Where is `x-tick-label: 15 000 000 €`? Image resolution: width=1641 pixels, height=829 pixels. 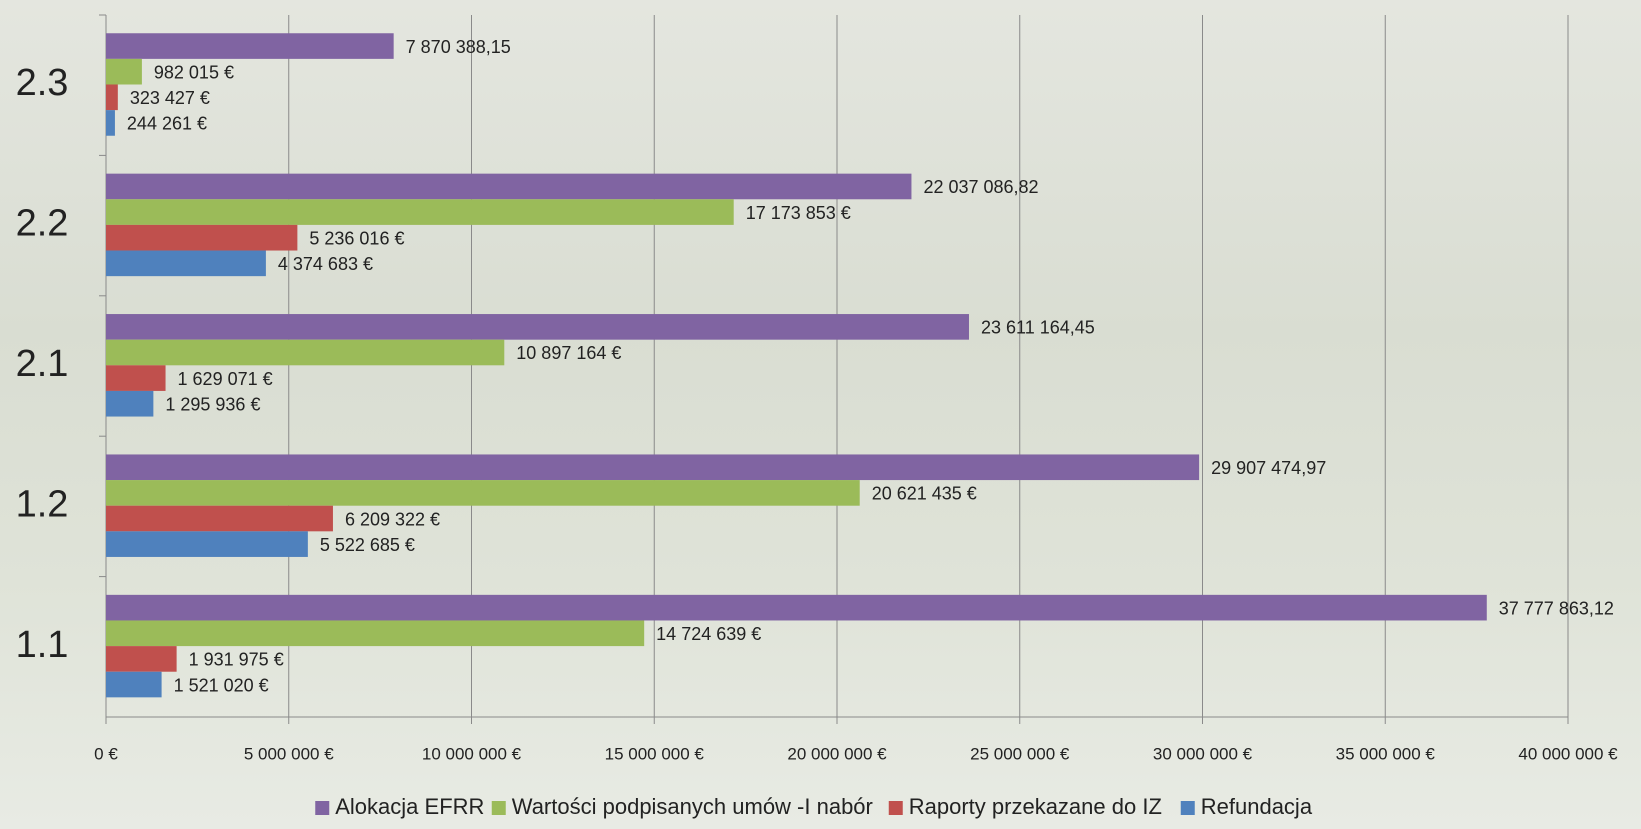 x-tick-label: 15 000 000 € is located at coordinates (655, 753).